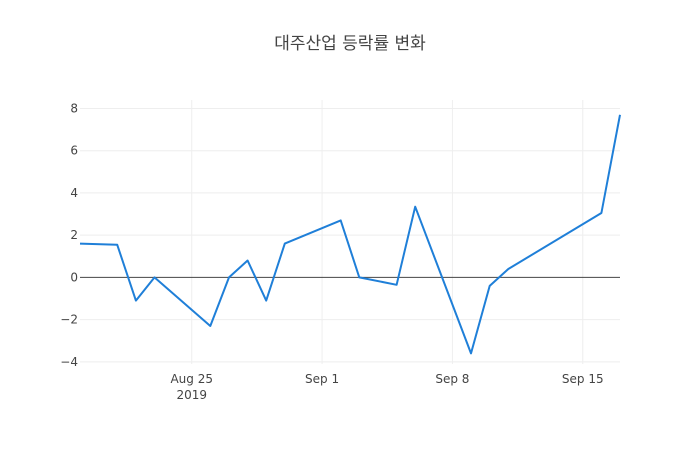 The width and height of the screenshot is (700, 450). What do you see at coordinates (322, 379) in the screenshot?
I see `x-tick-label: Sep 1` at bounding box center [322, 379].